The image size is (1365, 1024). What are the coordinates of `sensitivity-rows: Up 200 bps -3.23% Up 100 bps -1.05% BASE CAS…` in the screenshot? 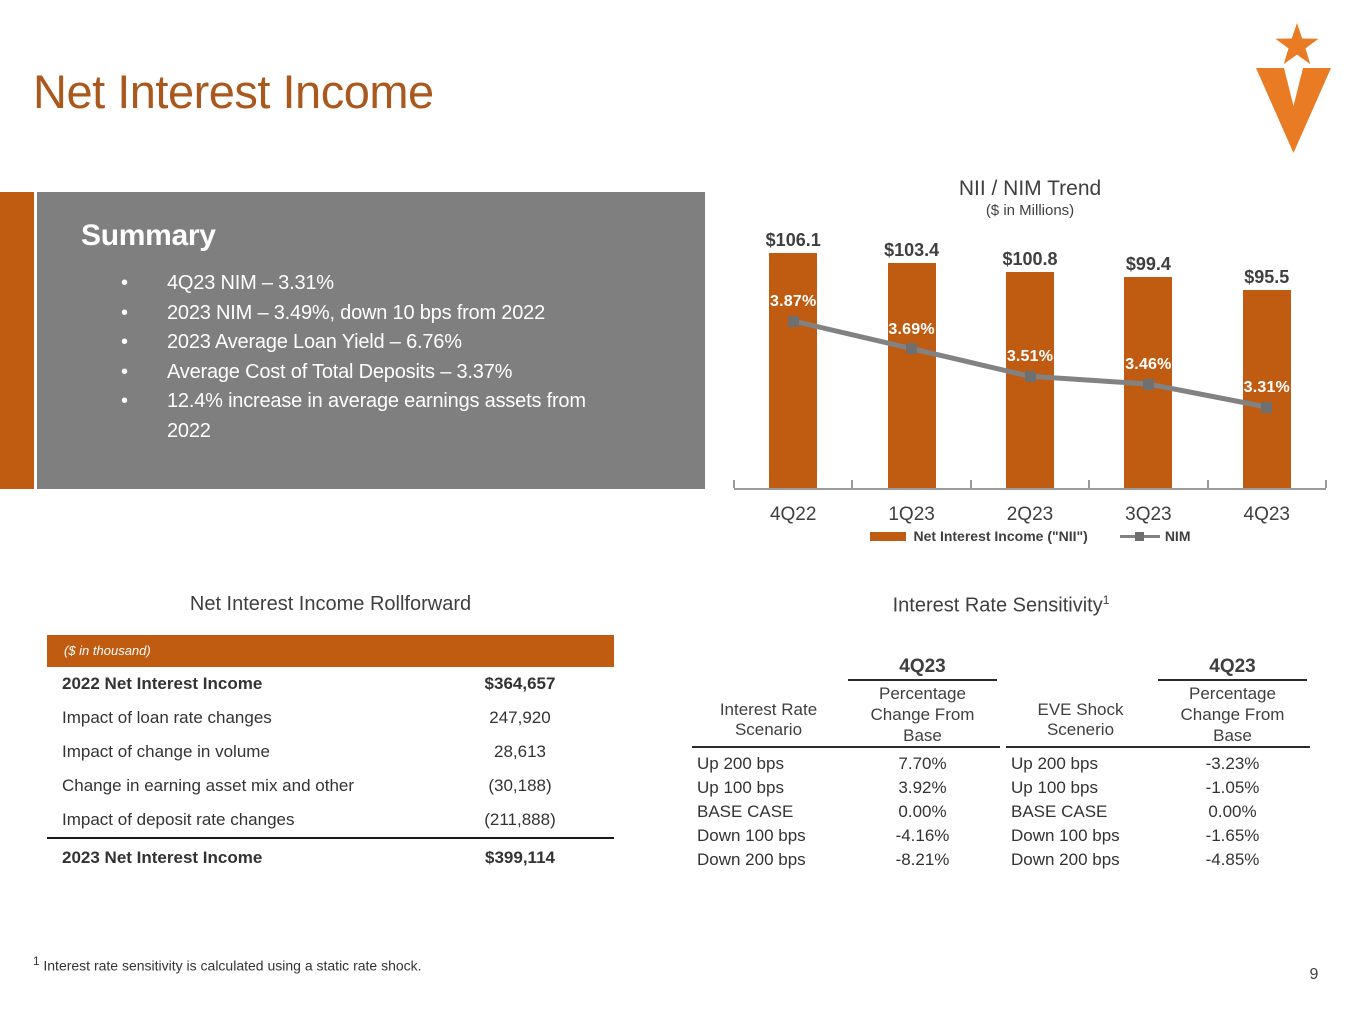 It's located at (1158, 812).